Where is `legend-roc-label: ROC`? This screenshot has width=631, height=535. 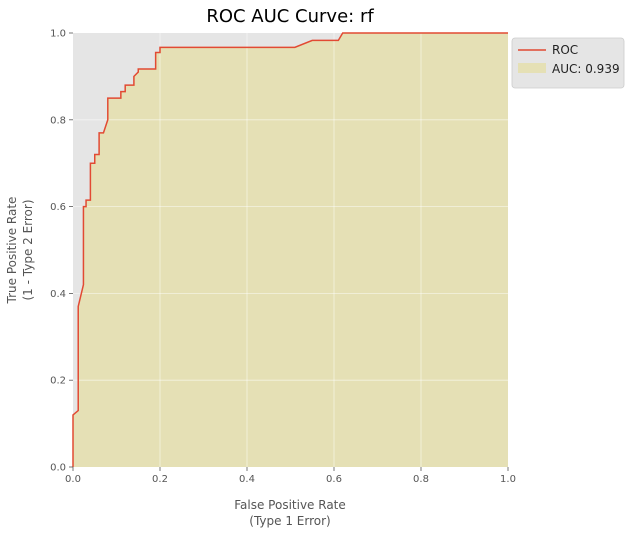
legend-roc-label: ROC is located at coordinates (565, 50).